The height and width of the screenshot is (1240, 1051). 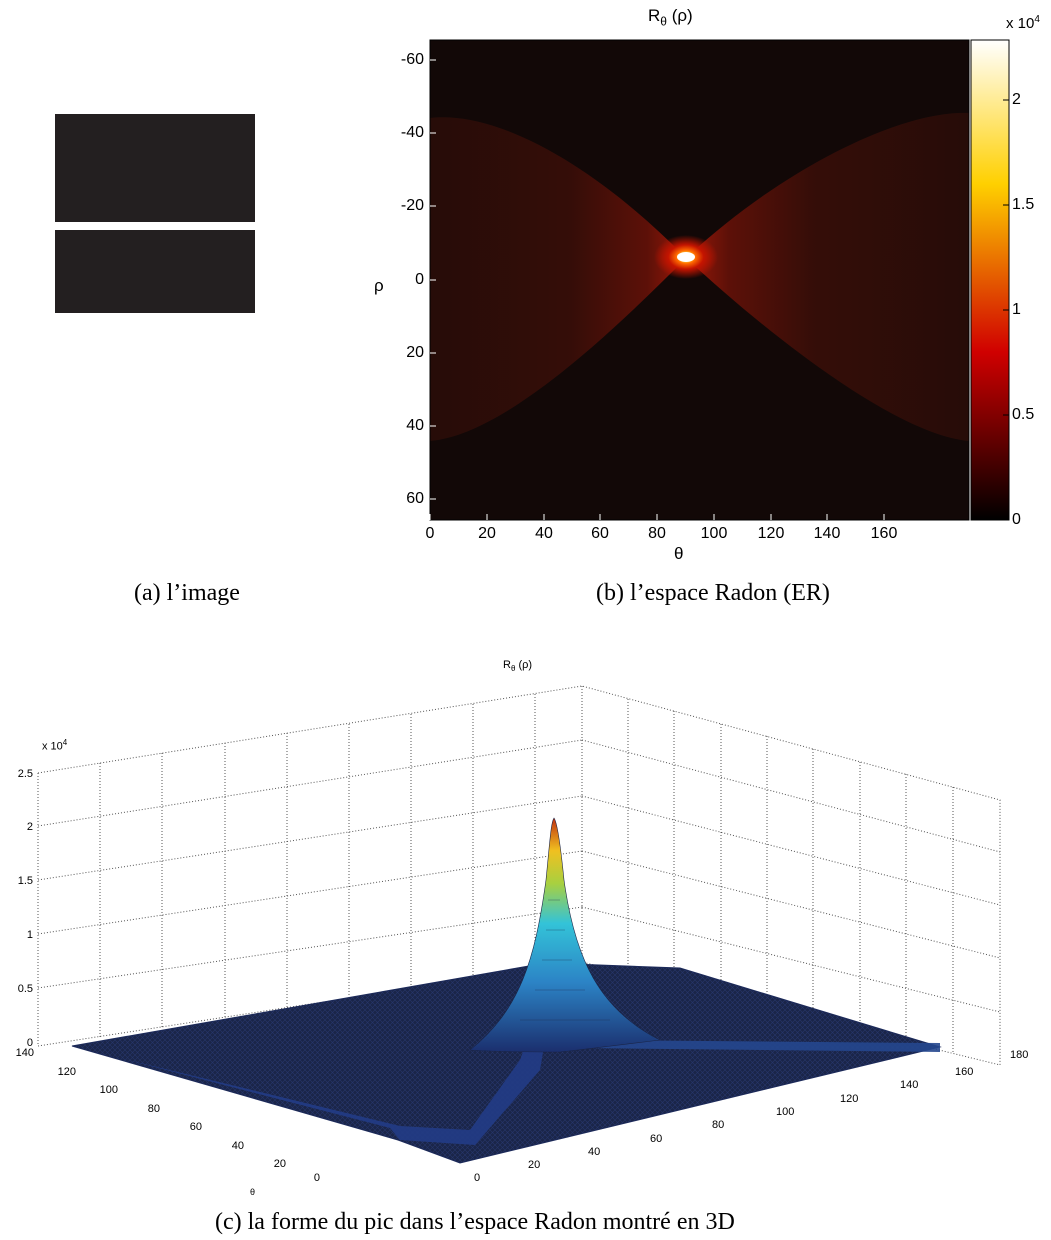 What do you see at coordinates (1016, 99) in the screenshot?
I see `colorbar-tick-label: 2` at bounding box center [1016, 99].